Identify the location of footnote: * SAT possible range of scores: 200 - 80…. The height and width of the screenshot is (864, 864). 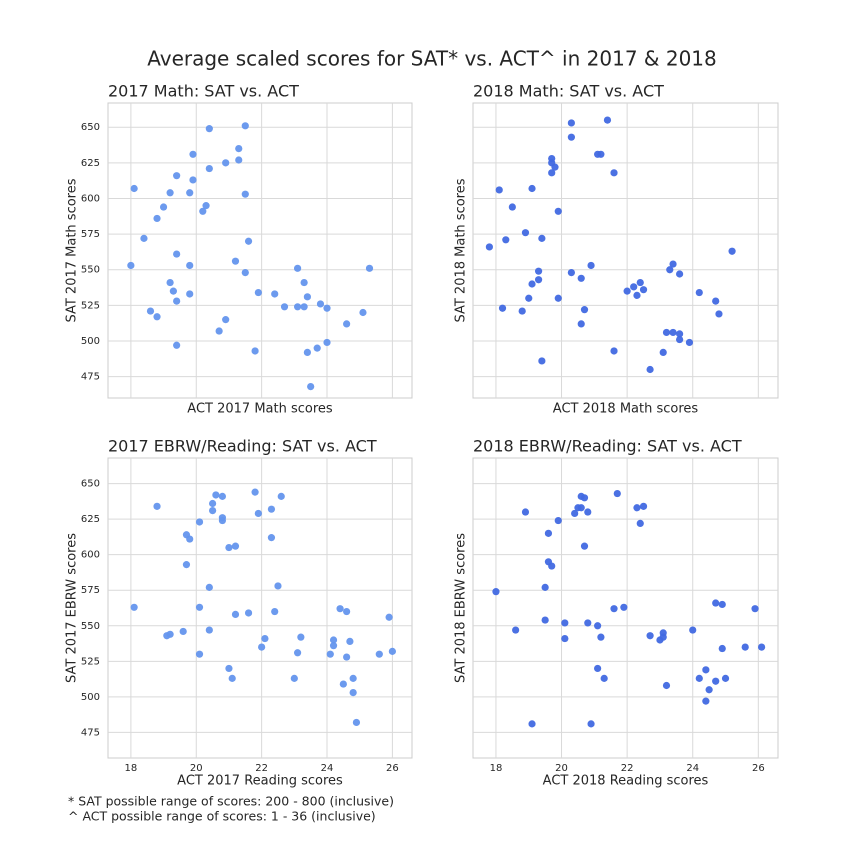
(231, 801).